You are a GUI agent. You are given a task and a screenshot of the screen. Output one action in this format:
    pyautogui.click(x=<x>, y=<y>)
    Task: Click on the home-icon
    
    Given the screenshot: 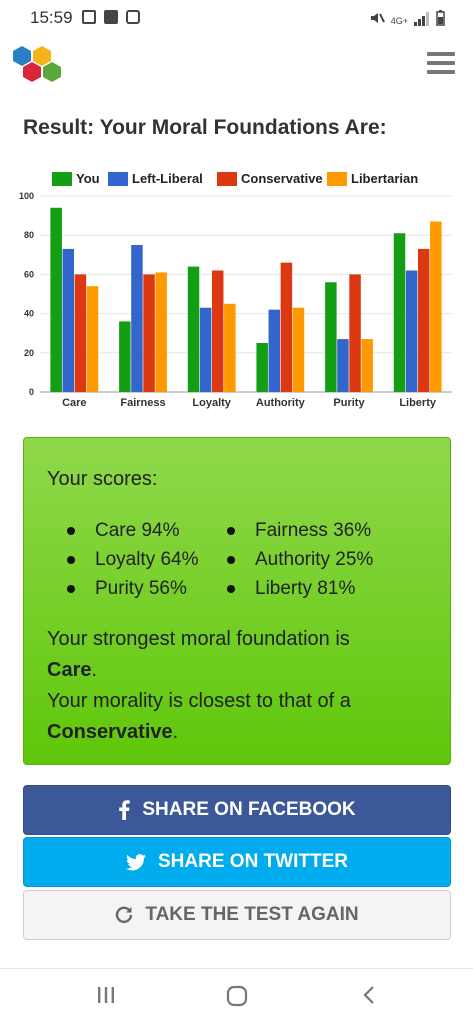 What is the action you would take?
    pyautogui.click(x=237, y=996)
    